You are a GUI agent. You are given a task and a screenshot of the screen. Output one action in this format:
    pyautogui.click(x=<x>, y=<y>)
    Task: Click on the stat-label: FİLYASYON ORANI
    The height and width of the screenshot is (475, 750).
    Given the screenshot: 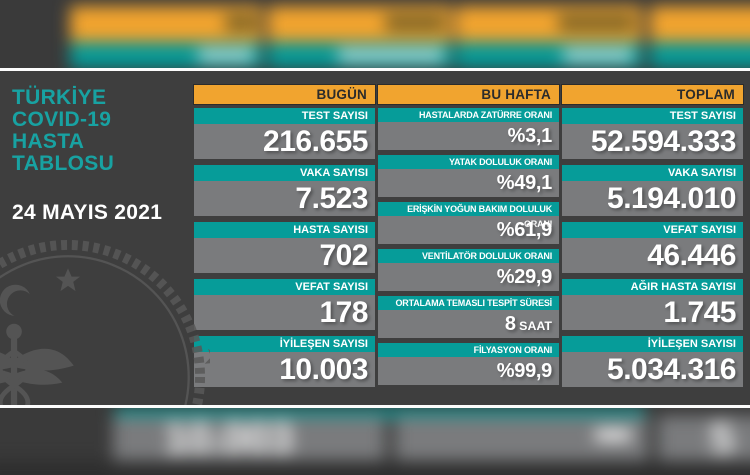 What is the action you would take?
    pyautogui.click(x=468, y=350)
    